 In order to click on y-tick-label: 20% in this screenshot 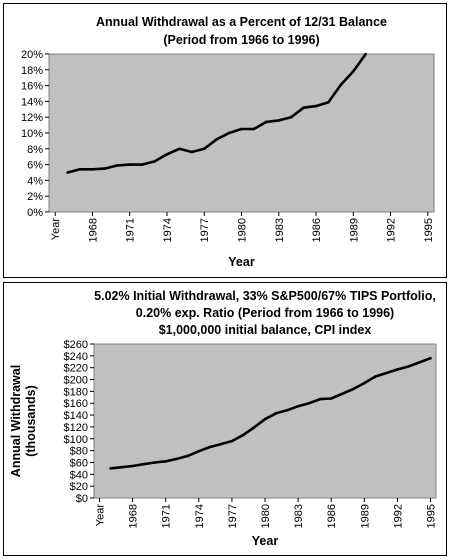, I will do `click(32, 55)`.